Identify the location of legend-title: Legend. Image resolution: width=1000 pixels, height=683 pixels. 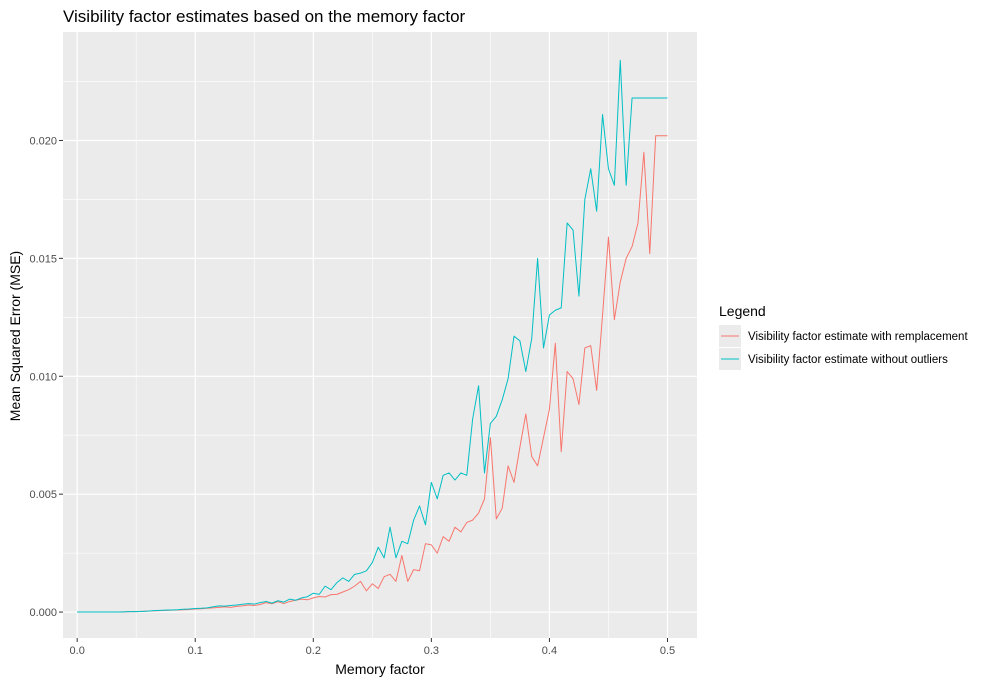
(742, 311).